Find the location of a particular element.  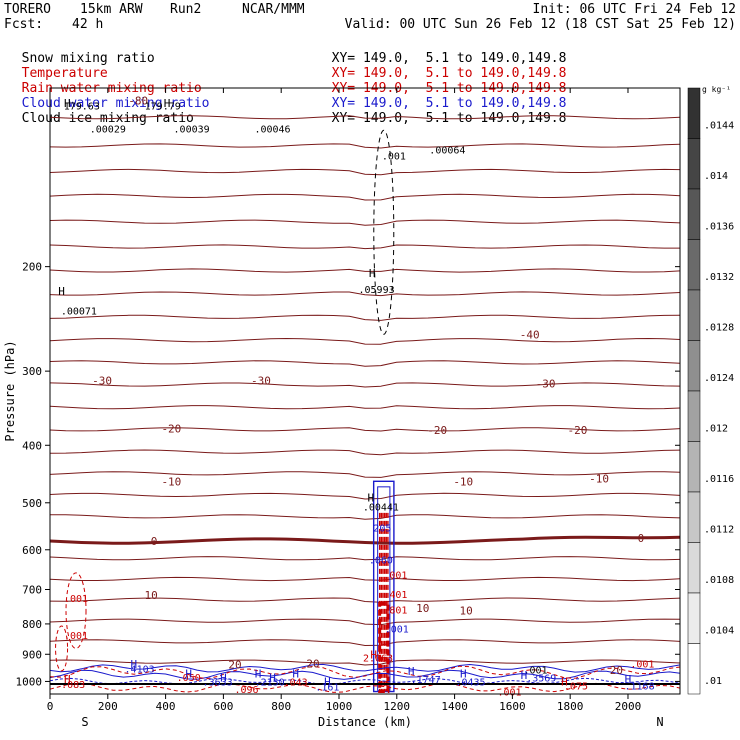

value-label: .00071 is located at coordinates (79, 311).